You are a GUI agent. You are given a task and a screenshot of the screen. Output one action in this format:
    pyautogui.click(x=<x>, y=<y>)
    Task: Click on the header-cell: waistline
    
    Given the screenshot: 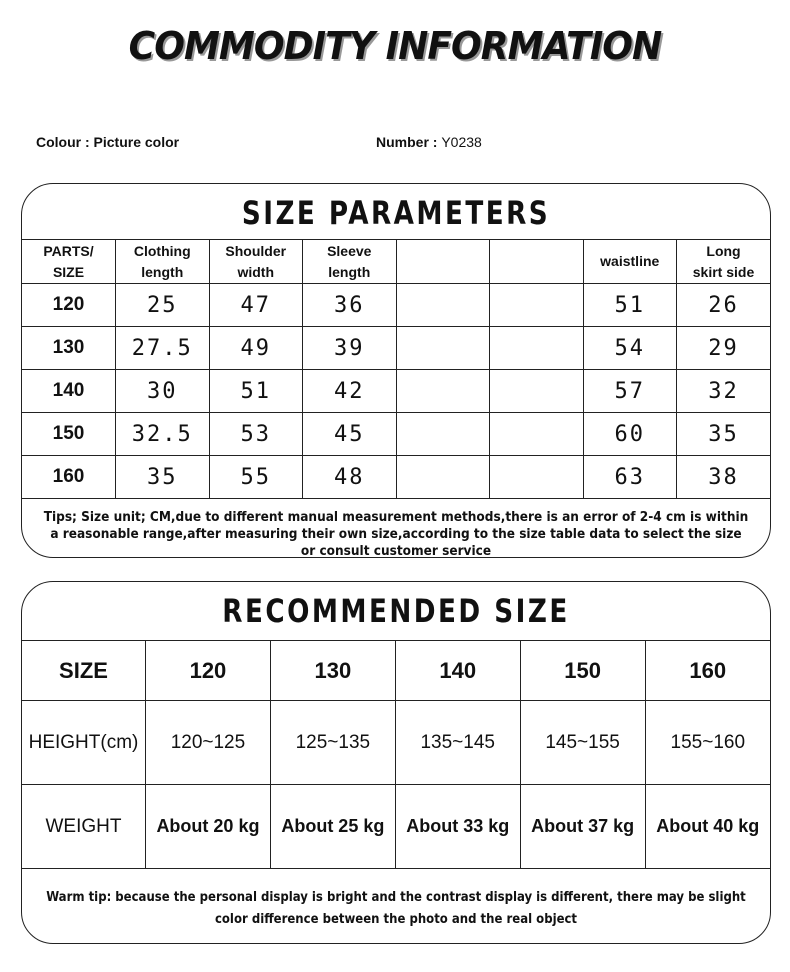 What is the action you would take?
    pyautogui.click(x=629, y=261)
    